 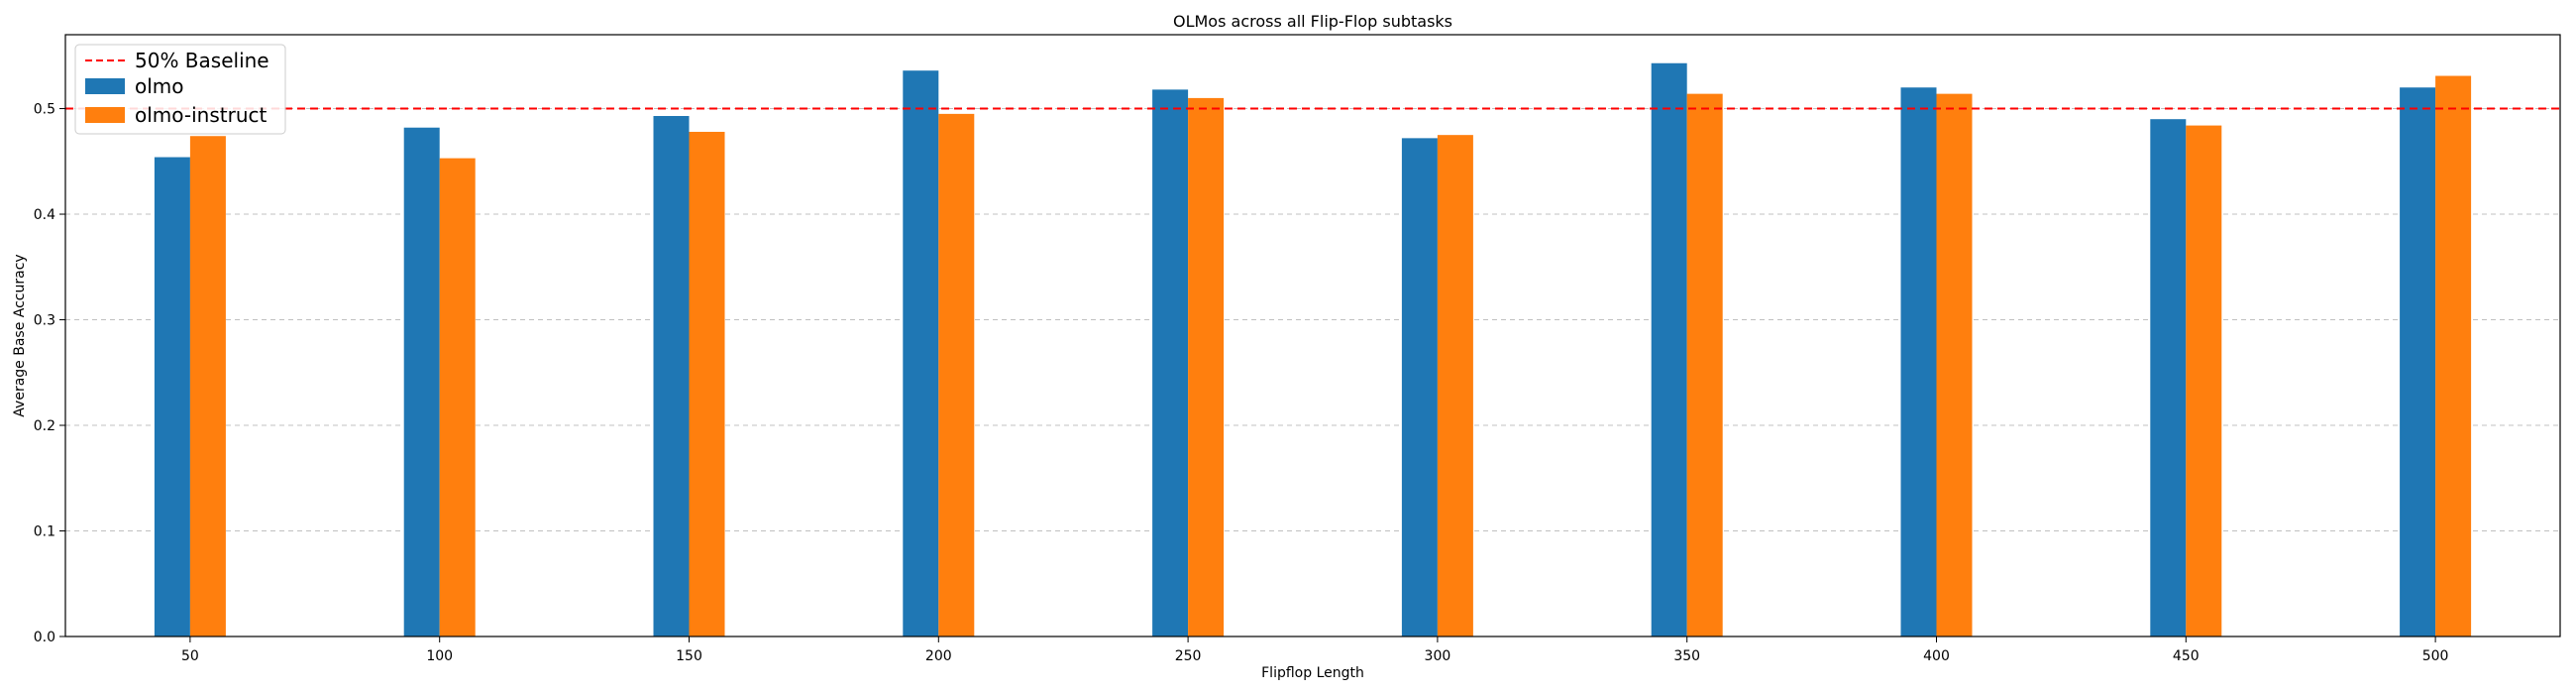 What do you see at coordinates (1438, 656) in the screenshot?
I see `x-tick-label: 300` at bounding box center [1438, 656].